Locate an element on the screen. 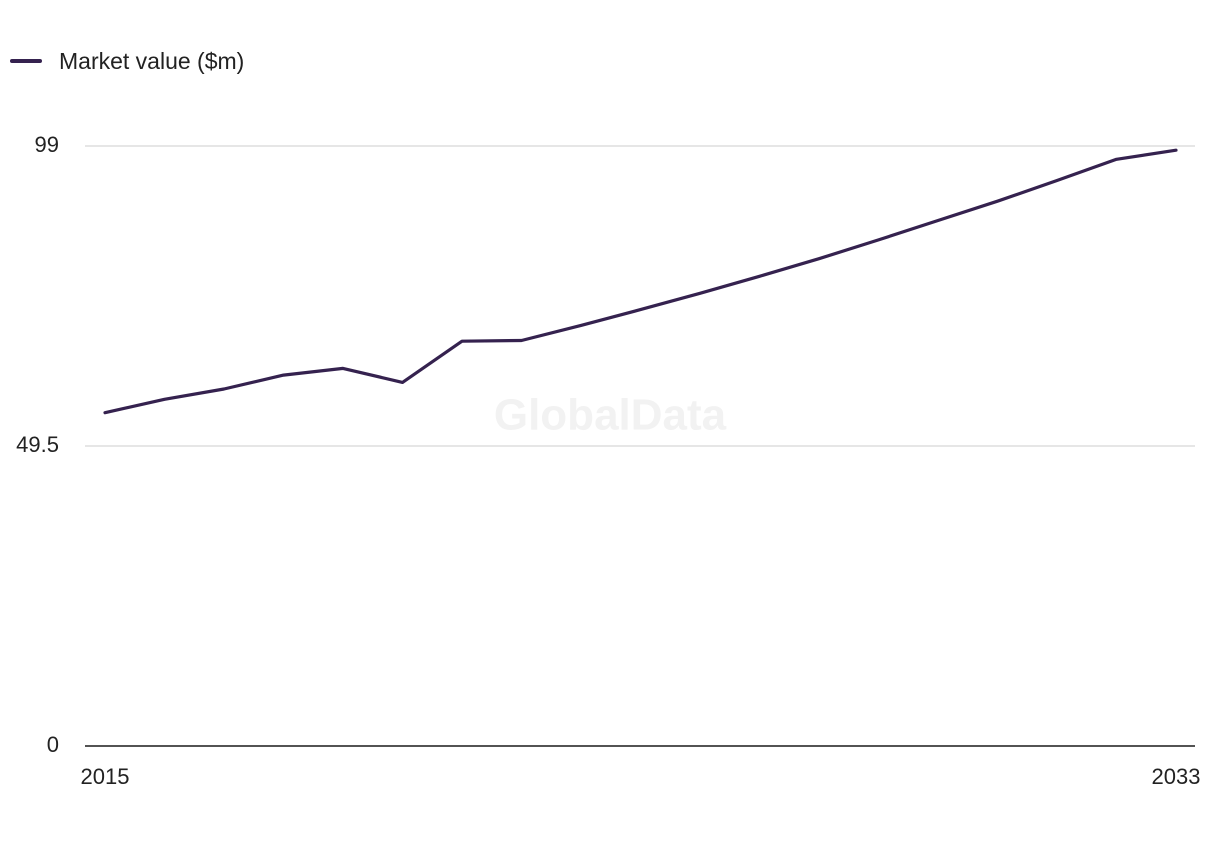 This screenshot has height=841, width=1220. legend: Market value ($m) is located at coordinates (127, 61).